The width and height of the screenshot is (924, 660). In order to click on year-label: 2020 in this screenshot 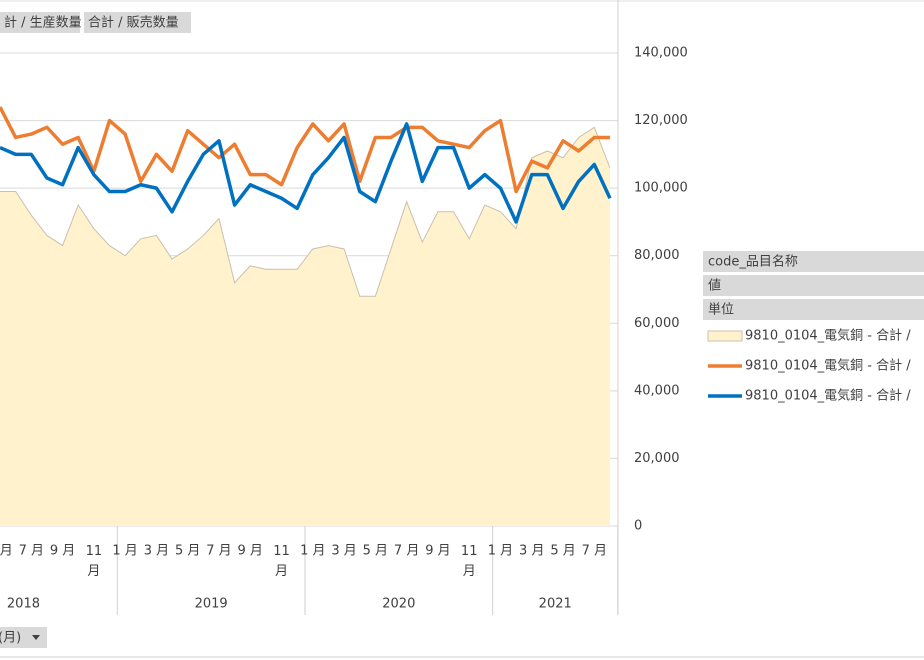, I will do `click(398, 604)`.